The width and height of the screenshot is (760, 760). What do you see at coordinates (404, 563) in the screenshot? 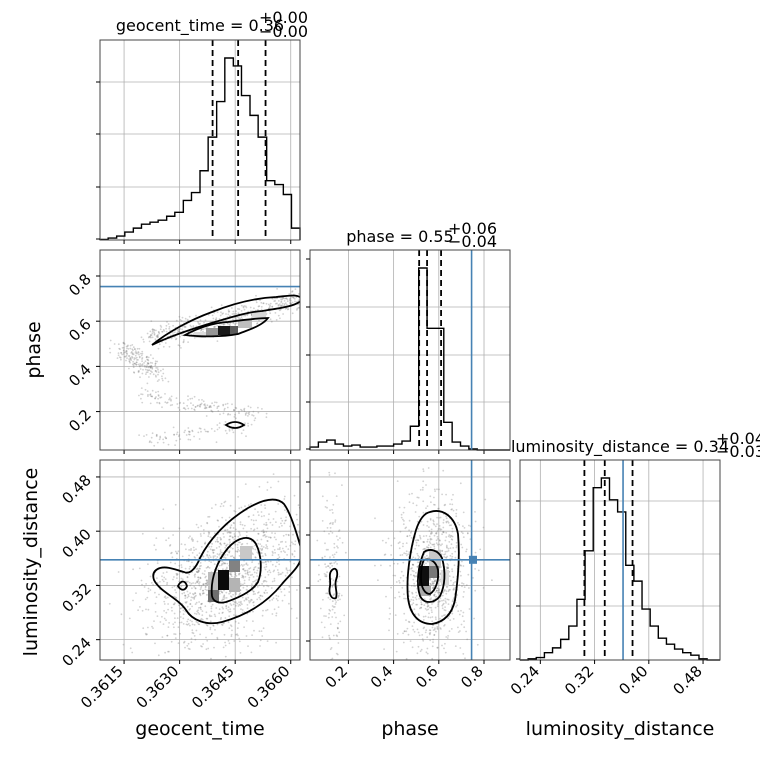
I see `sample-points` at bounding box center [404, 563].